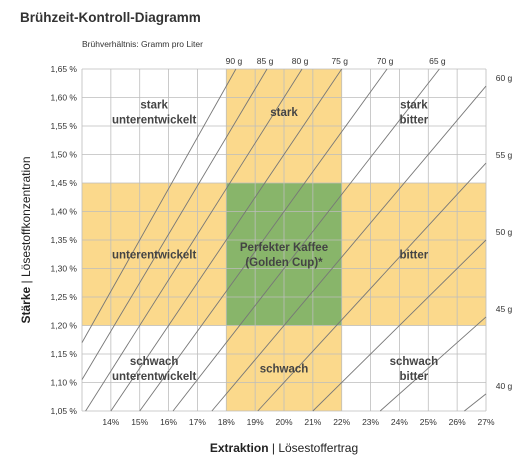 Image resolution: width=531 pixels, height=474 pixels. What do you see at coordinates (64, 126) in the screenshot?
I see `y-tick-label: 1,55 %` at bounding box center [64, 126].